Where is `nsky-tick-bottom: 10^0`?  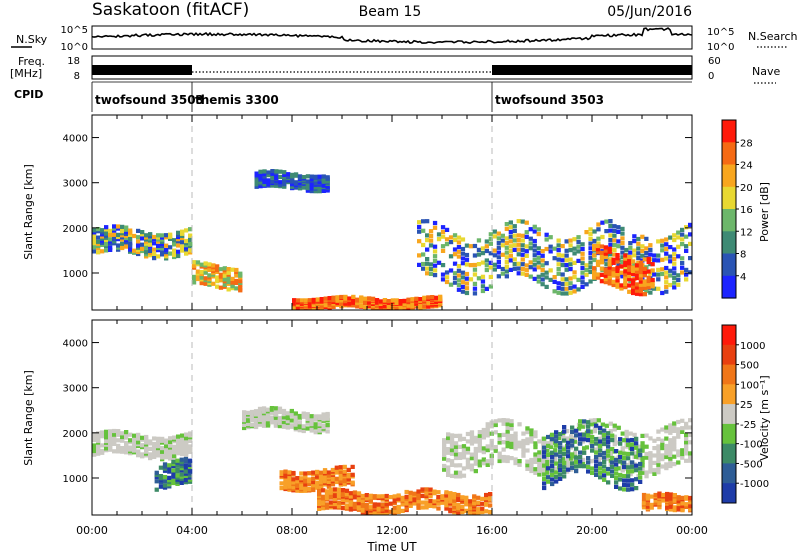 nsky-tick-bottom: 10^0 is located at coordinates (74, 47).